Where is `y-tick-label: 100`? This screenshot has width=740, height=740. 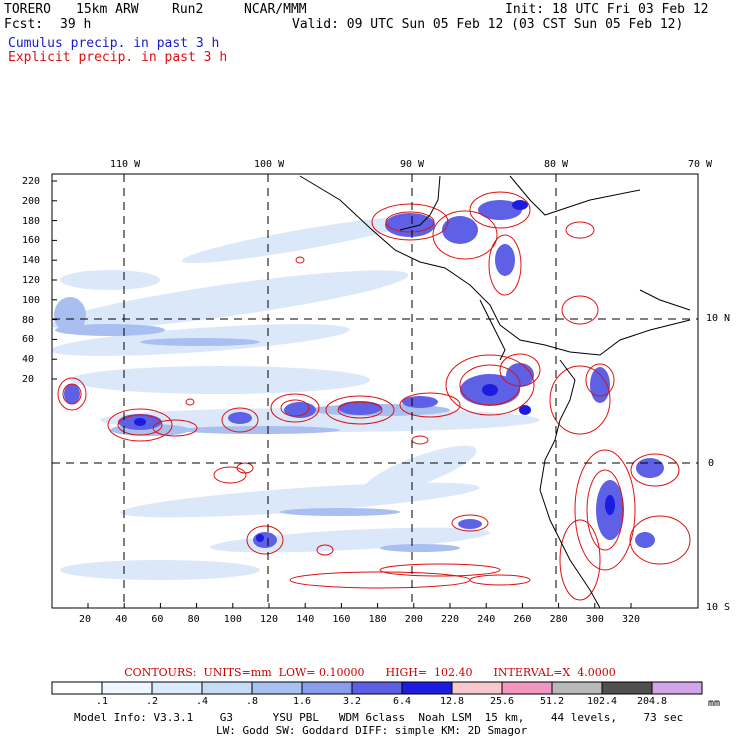 y-tick-label: 100 is located at coordinates (31, 300).